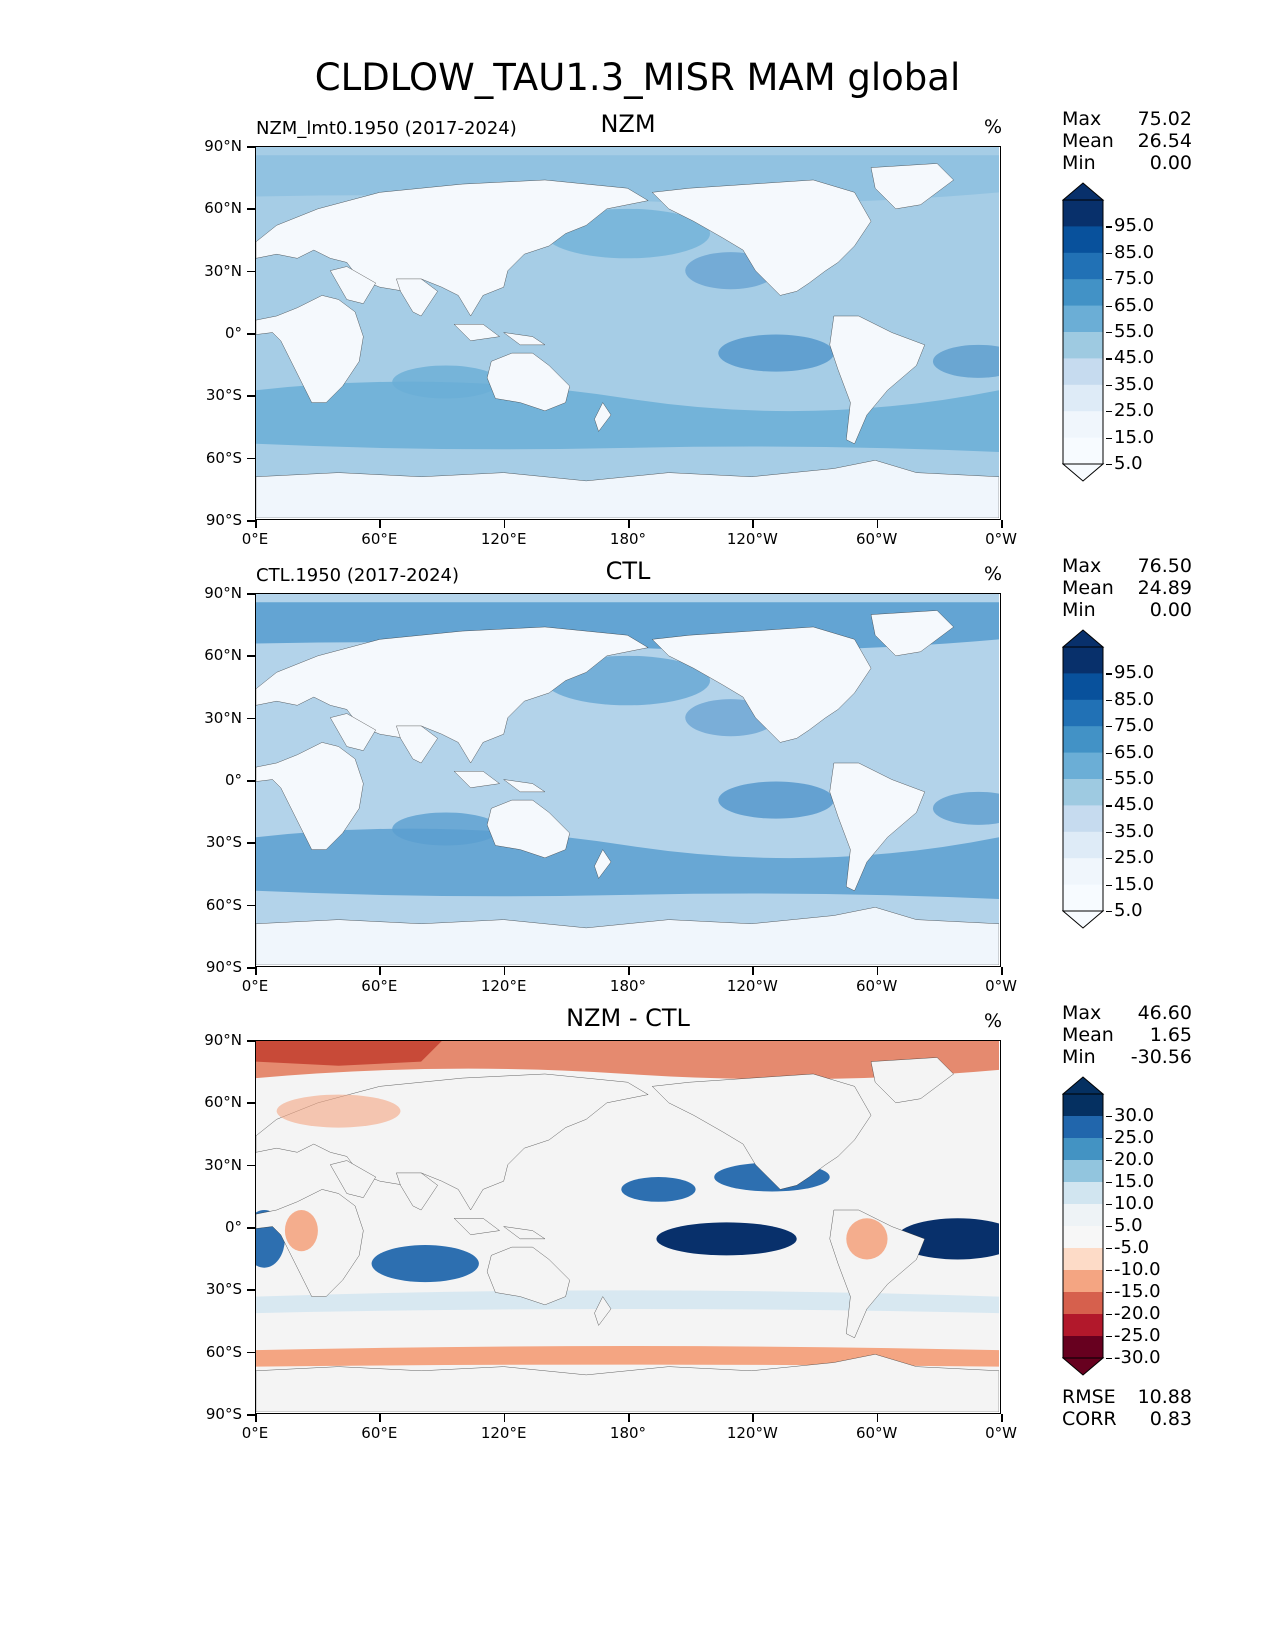 This screenshot has height=1650, width=1275. What do you see at coordinates (1127, 119) in the screenshot?
I see `stat-row: Max 75.02` at bounding box center [1127, 119].